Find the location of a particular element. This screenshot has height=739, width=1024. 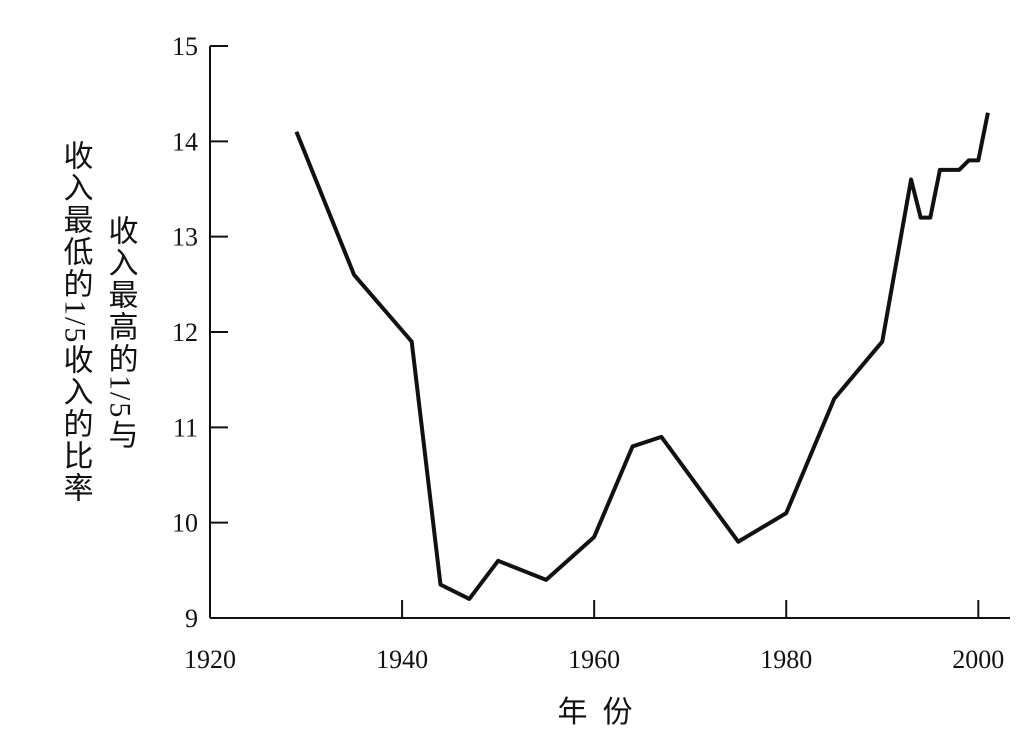

y-tick-label: 12 is located at coordinates (185, 332).